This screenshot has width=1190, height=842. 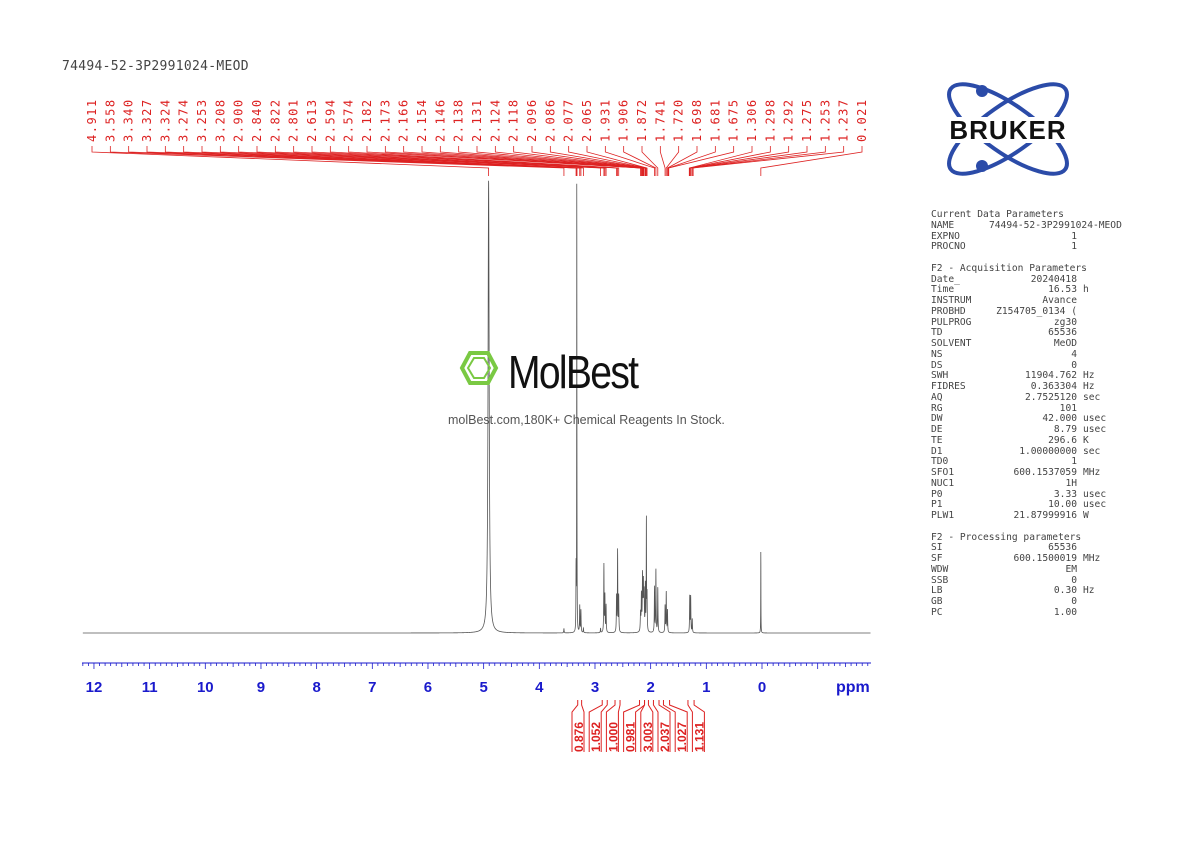 What do you see at coordinates (937, 429) in the screenshot?
I see `parameter-label: DE` at bounding box center [937, 429].